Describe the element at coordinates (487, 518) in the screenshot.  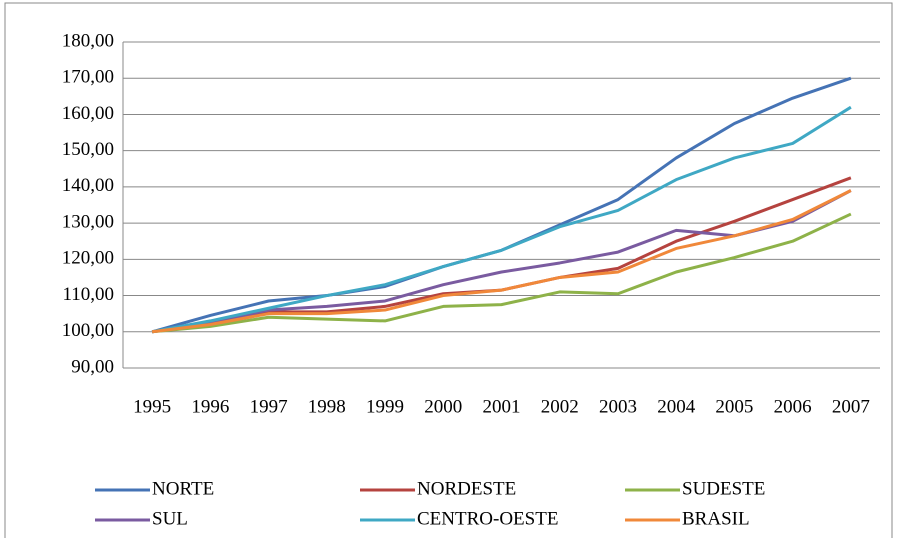
I see `legend-label: CENTRO-OESTE` at that location.